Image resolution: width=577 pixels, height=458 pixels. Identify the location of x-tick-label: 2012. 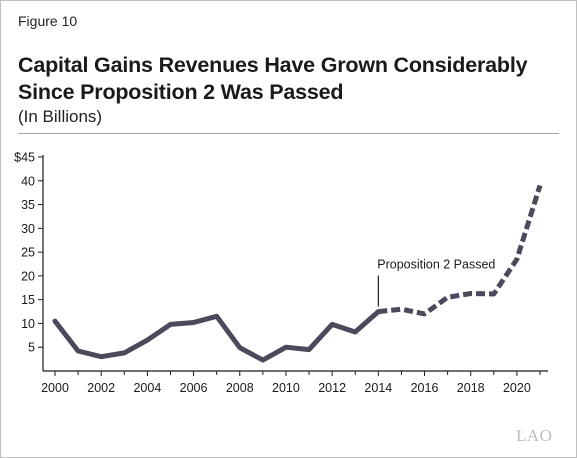
(332, 388).